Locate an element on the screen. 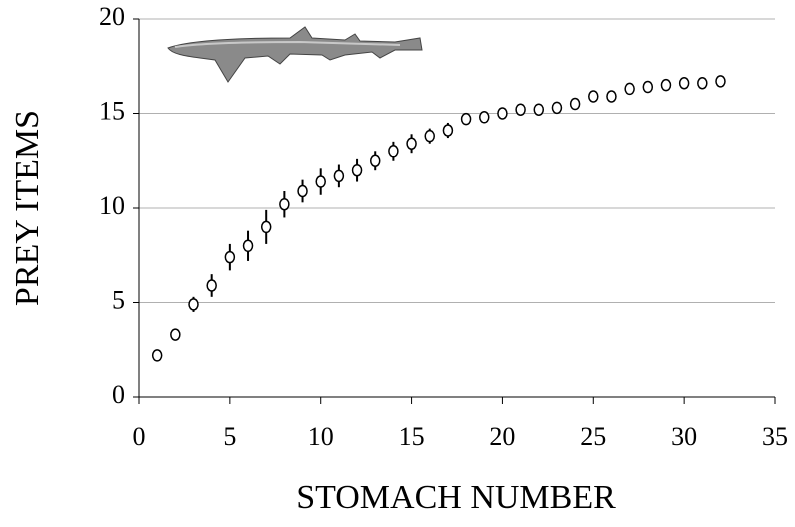 The image size is (795, 527). y-tick-label: 0 is located at coordinates (118, 394).